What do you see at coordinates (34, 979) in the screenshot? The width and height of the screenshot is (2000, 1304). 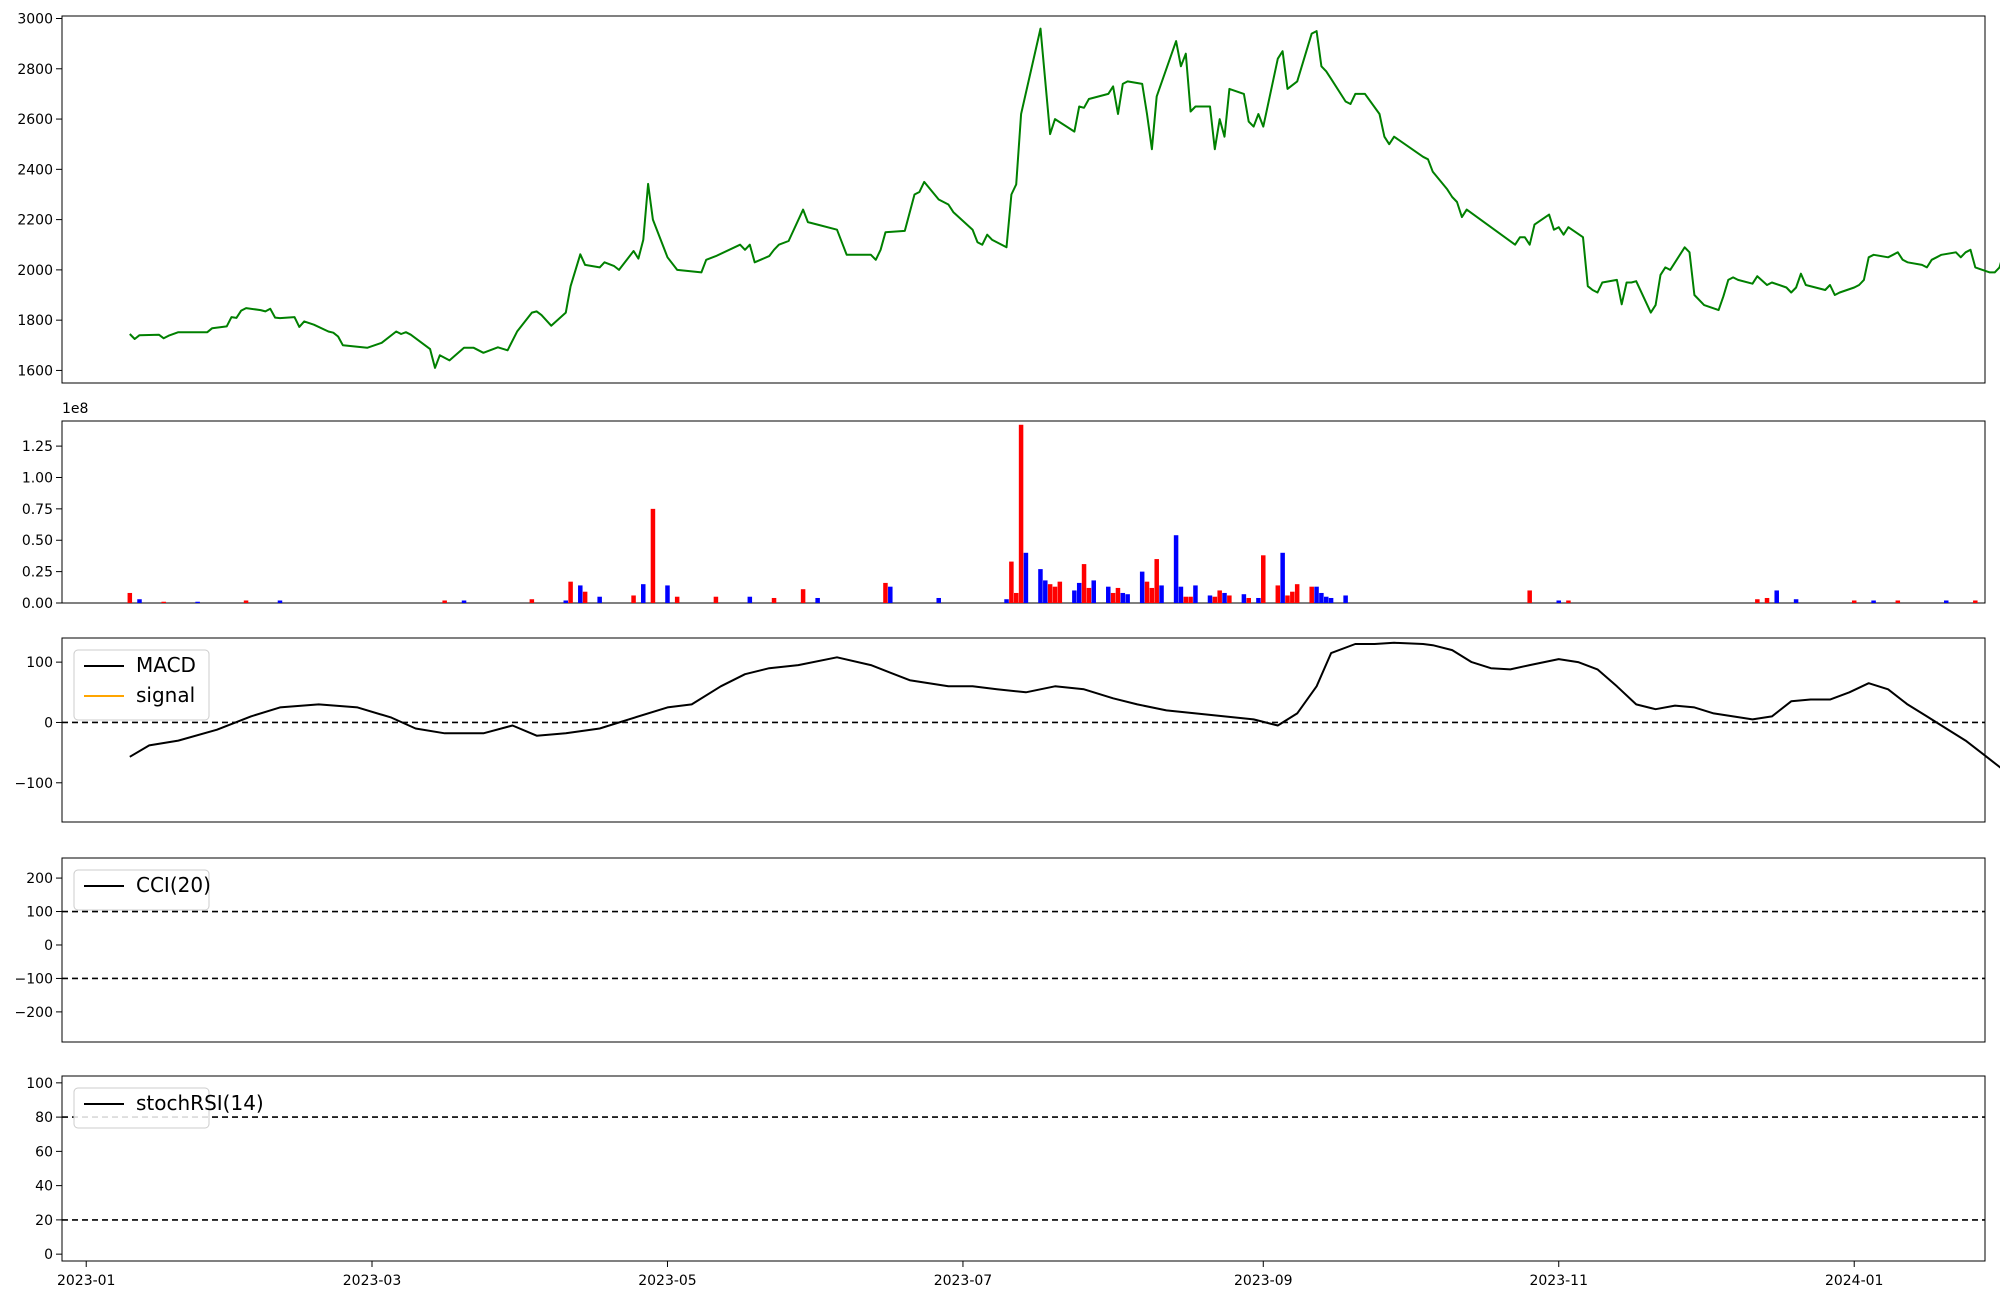 I see `cci-ytick-label: −100` at bounding box center [34, 979].